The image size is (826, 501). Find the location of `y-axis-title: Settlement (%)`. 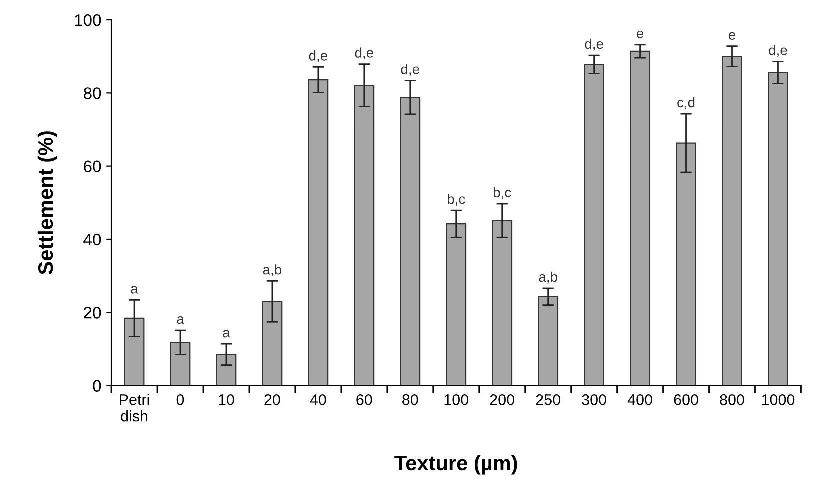

y-axis-title: Settlement (%) is located at coordinates (48, 203).